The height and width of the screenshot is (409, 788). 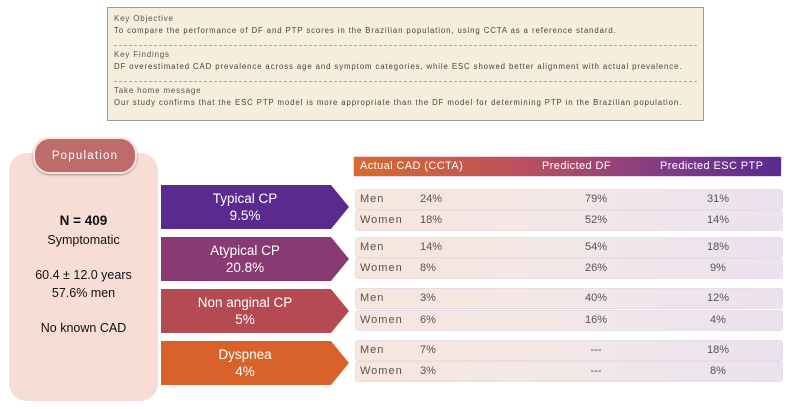 What do you see at coordinates (712, 166) in the screenshot?
I see `column-header-predicted-esc: Predicted ESC PTP` at bounding box center [712, 166].